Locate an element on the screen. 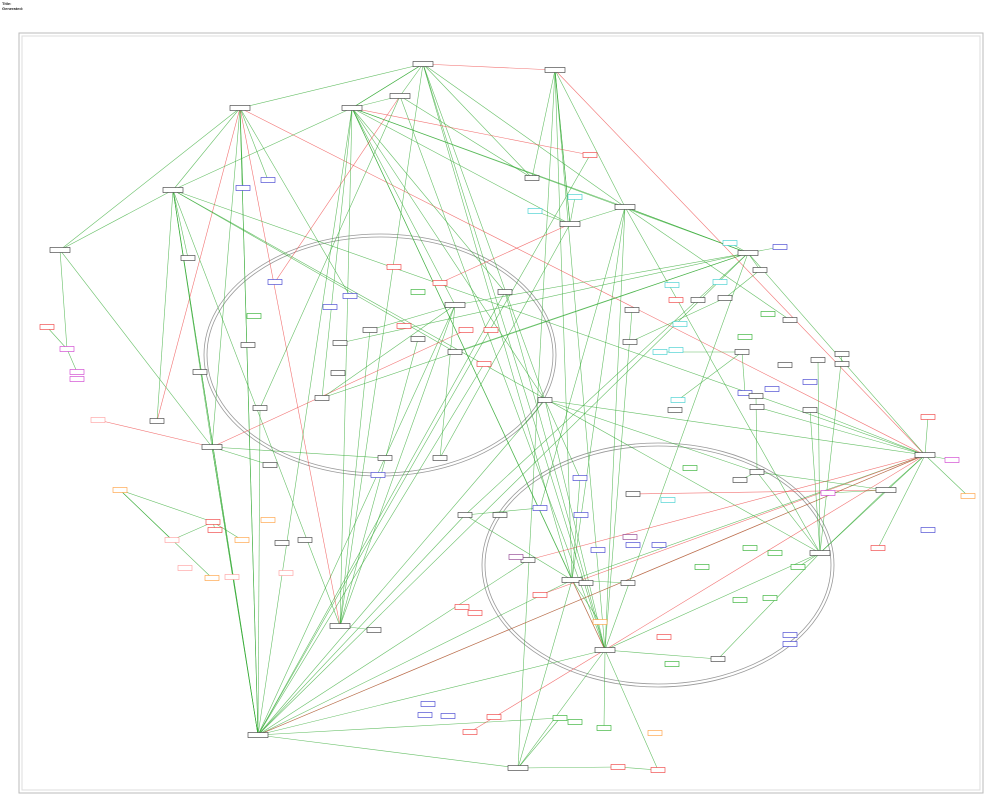 The height and width of the screenshot is (796, 1000). cluster-outline is located at coordinates (658, 565).